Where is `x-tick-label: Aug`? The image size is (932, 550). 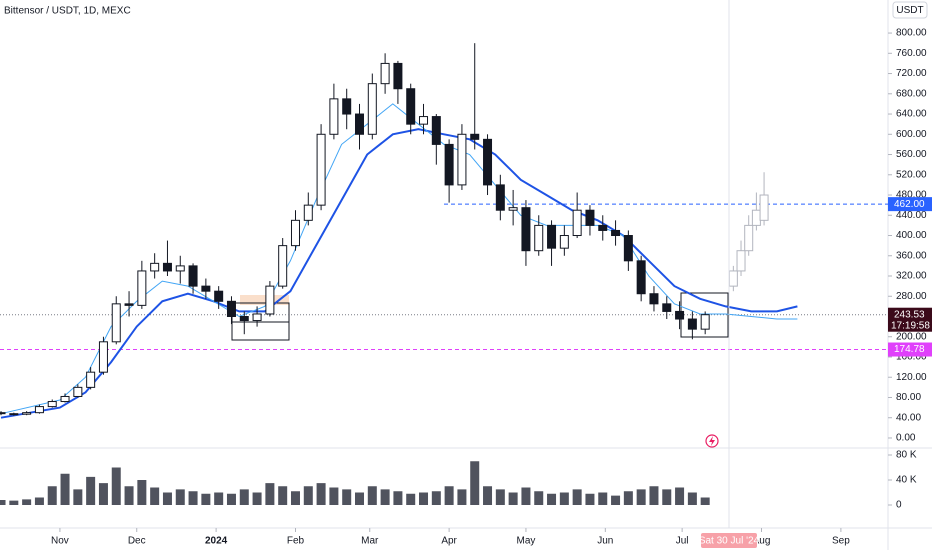 x-tick-label: Aug is located at coordinates (762, 541).